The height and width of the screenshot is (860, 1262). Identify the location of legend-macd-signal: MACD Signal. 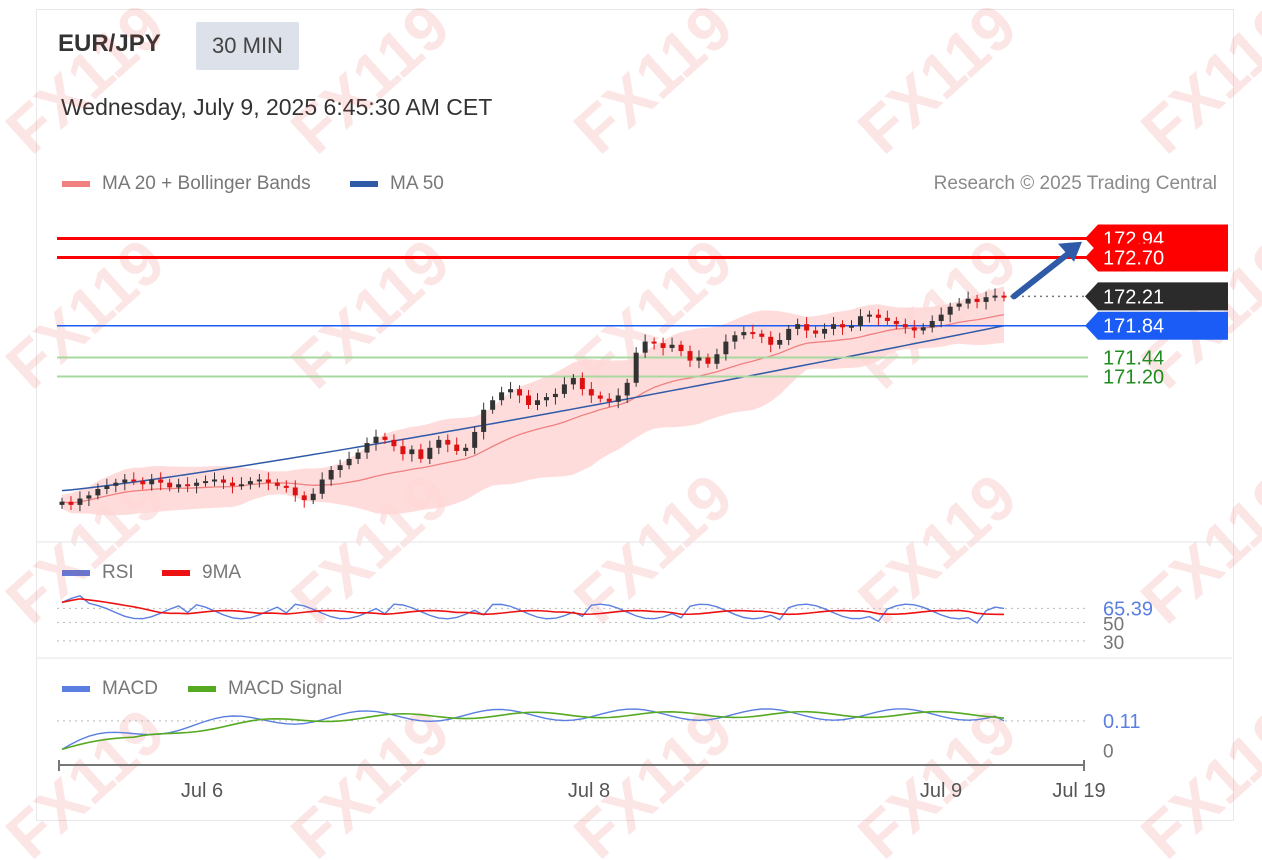
(265, 689).